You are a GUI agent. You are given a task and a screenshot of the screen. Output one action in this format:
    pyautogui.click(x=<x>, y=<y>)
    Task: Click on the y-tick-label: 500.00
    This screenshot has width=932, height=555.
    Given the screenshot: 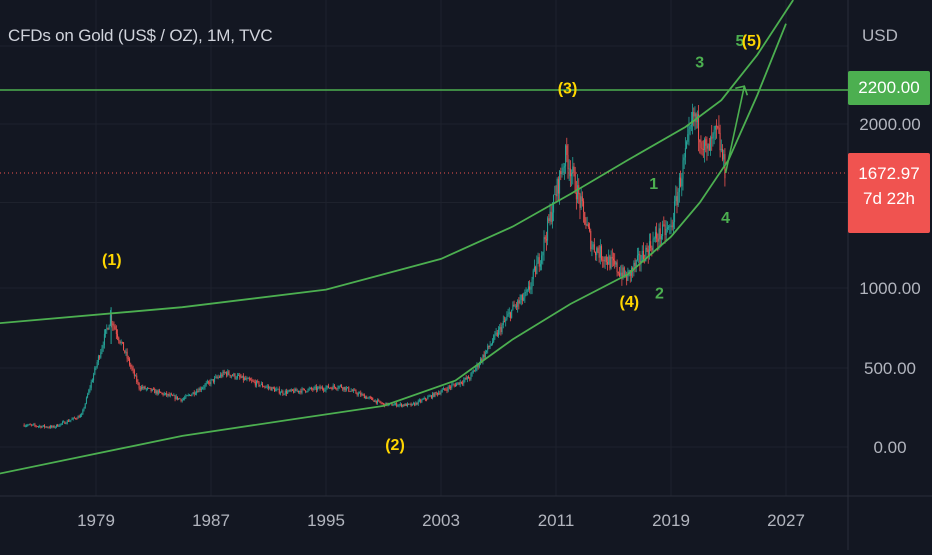 What is the action you would take?
    pyautogui.click(x=890, y=368)
    